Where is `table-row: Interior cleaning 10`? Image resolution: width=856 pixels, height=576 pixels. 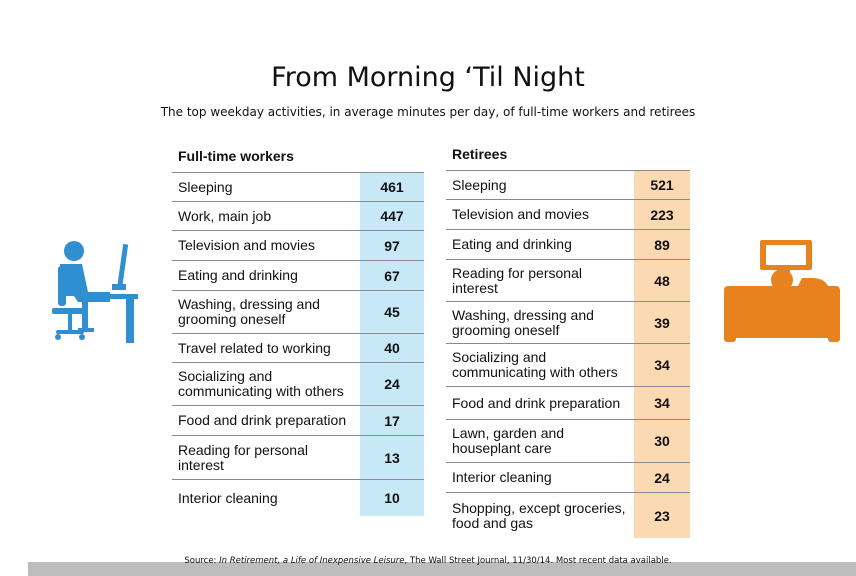 table-row: Interior cleaning 10 is located at coordinates (298, 497).